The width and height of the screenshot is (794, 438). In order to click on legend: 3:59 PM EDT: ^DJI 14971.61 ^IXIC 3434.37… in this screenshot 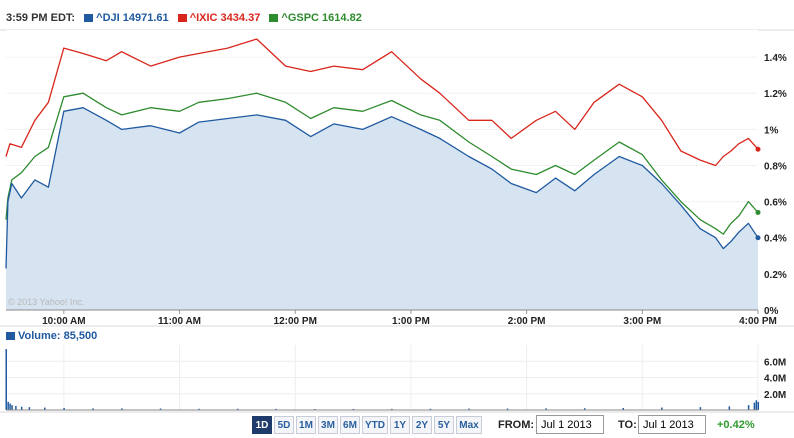, I will do `click(184, 20)`.